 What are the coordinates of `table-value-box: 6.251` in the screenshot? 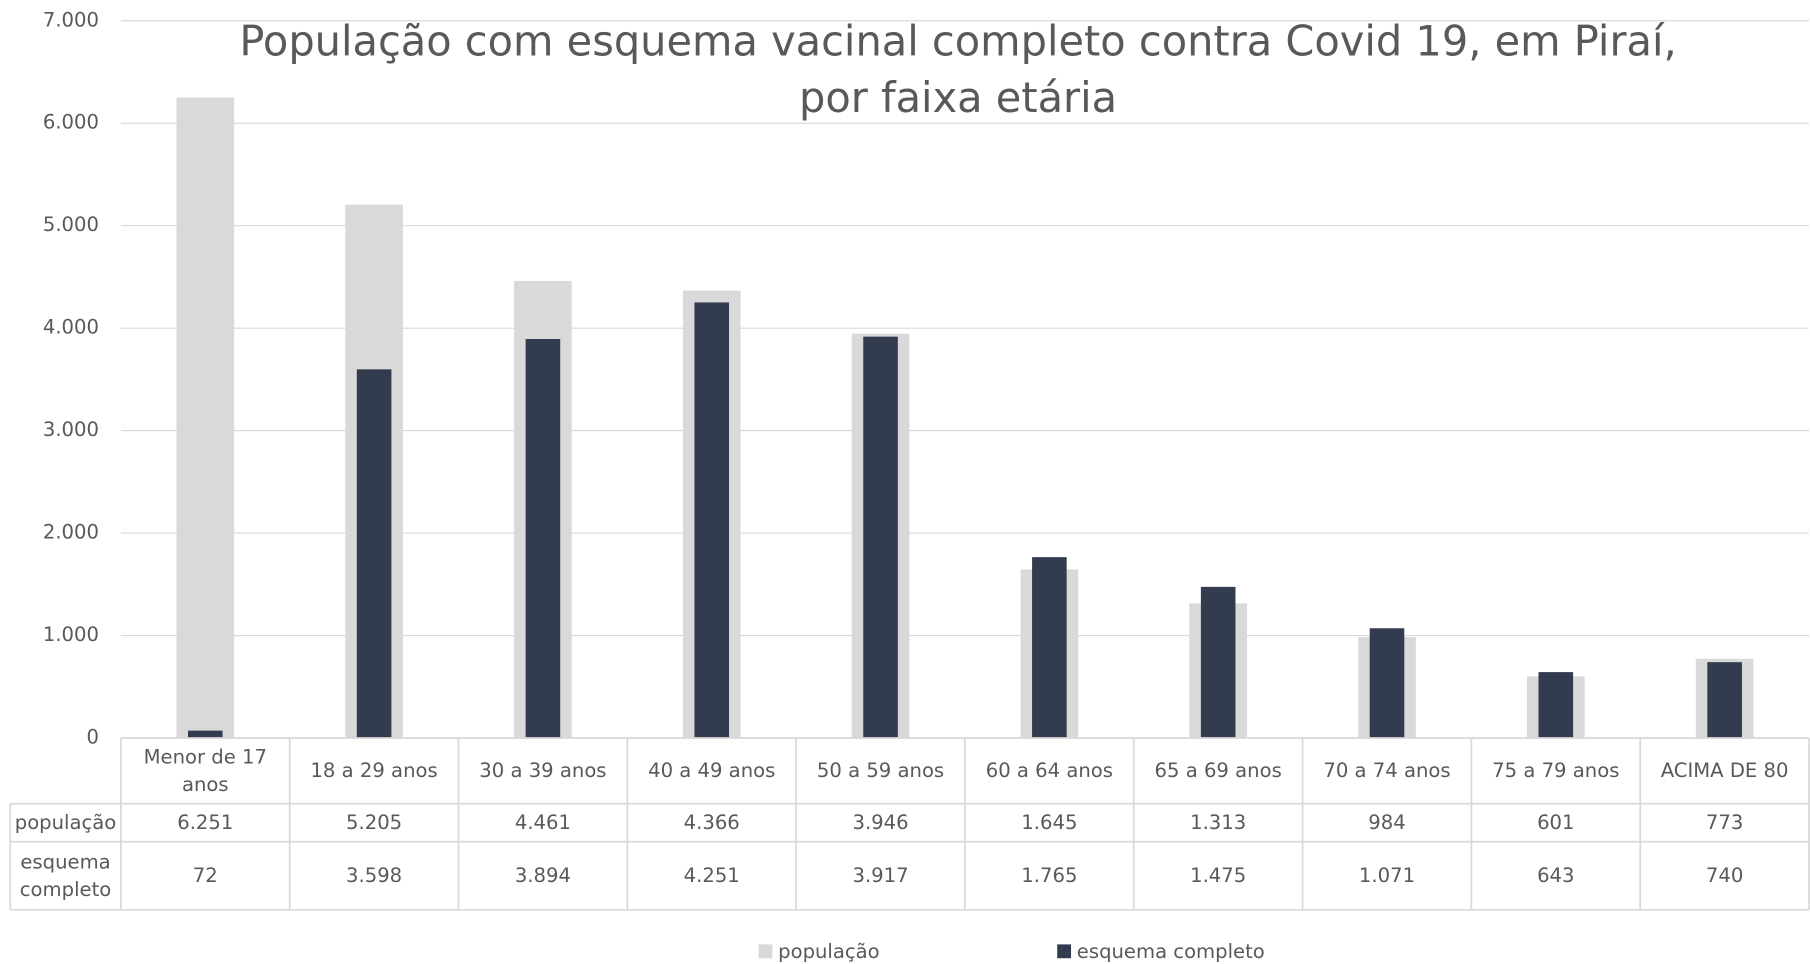 It's located at (205, 823).